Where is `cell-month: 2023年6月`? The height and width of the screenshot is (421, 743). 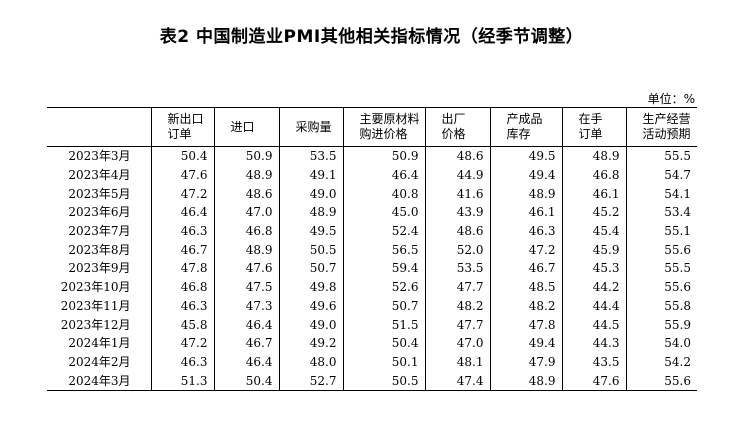 cell-month: 2023年6月 is located at coordinates (99, 212).